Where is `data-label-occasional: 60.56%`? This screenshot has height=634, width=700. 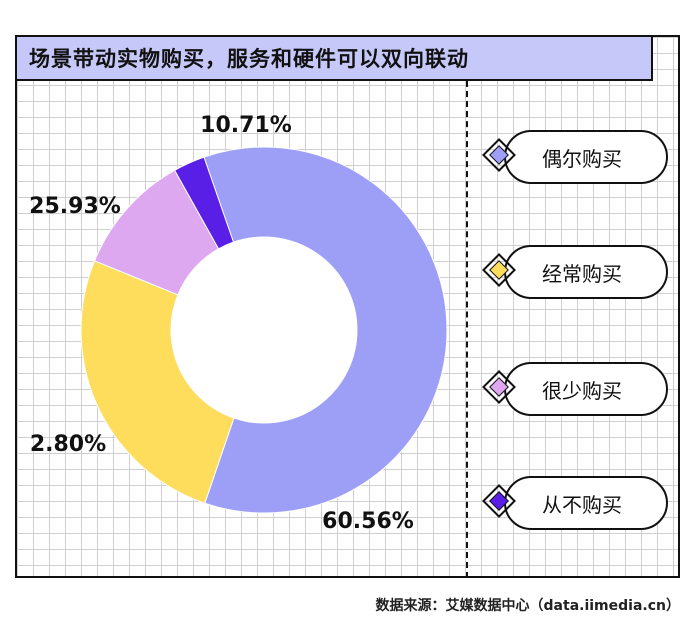 data-label-occasional: 60.56% is located at coordinates (368, 521).